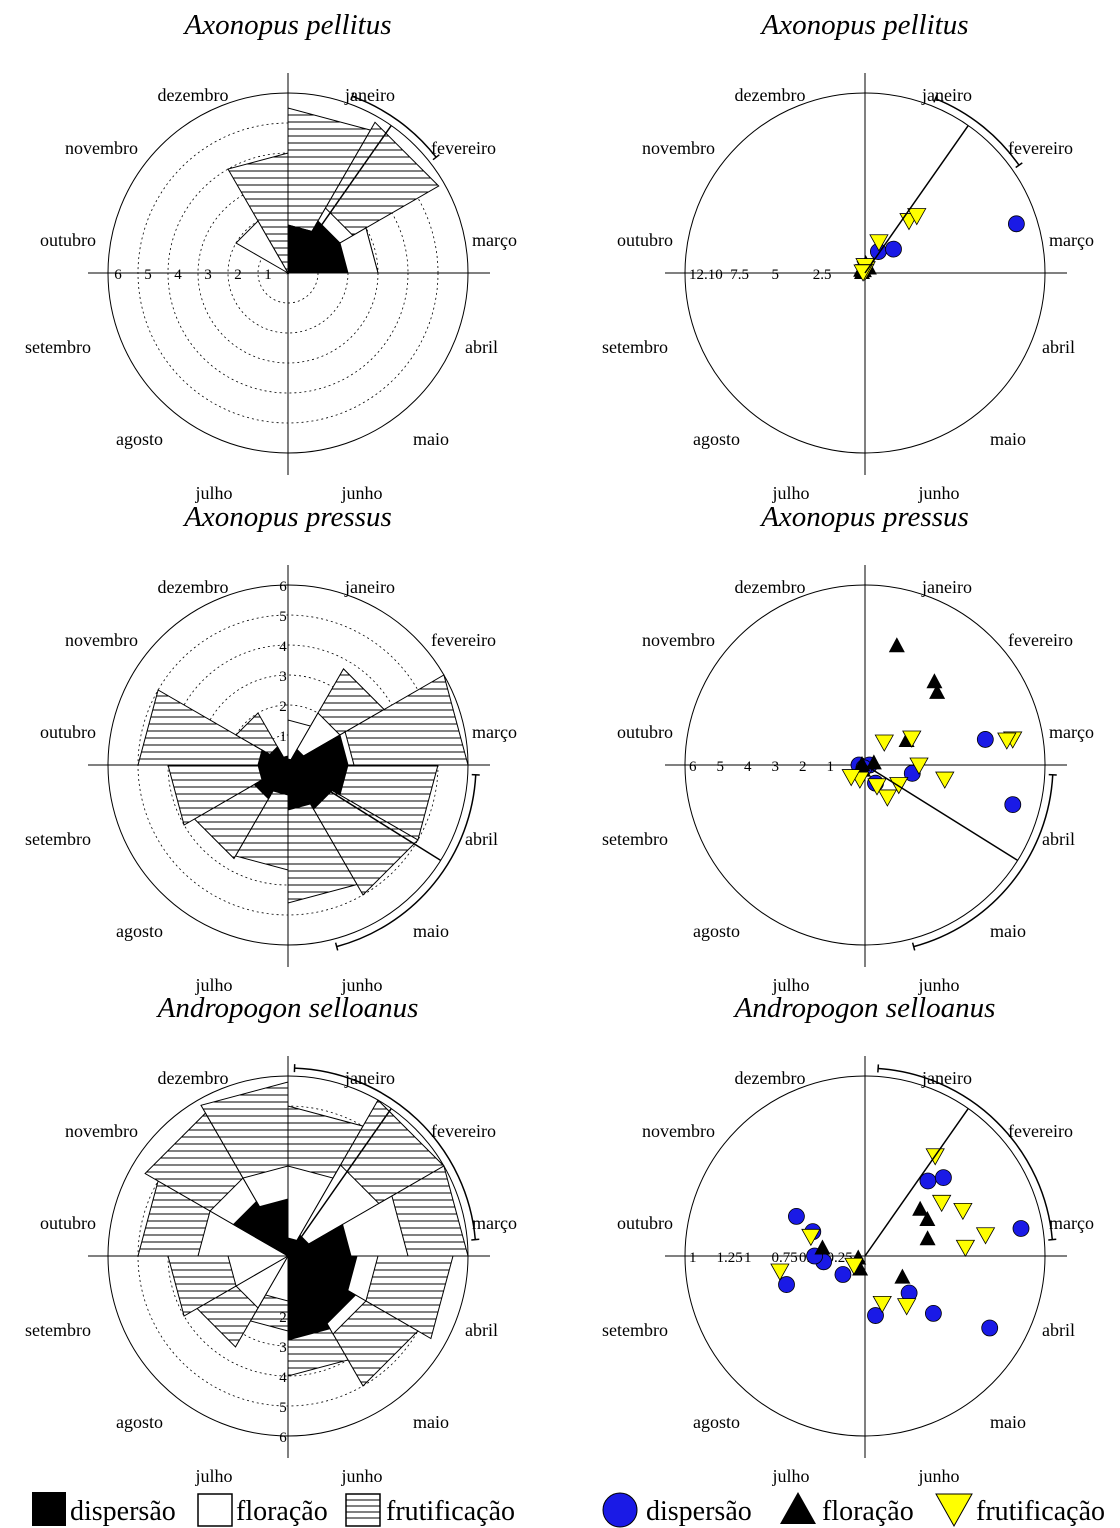  Describe the element at coordinates (863, 25) in the screenshot. I see `panel-title: Axonopus pellitus` at that location.